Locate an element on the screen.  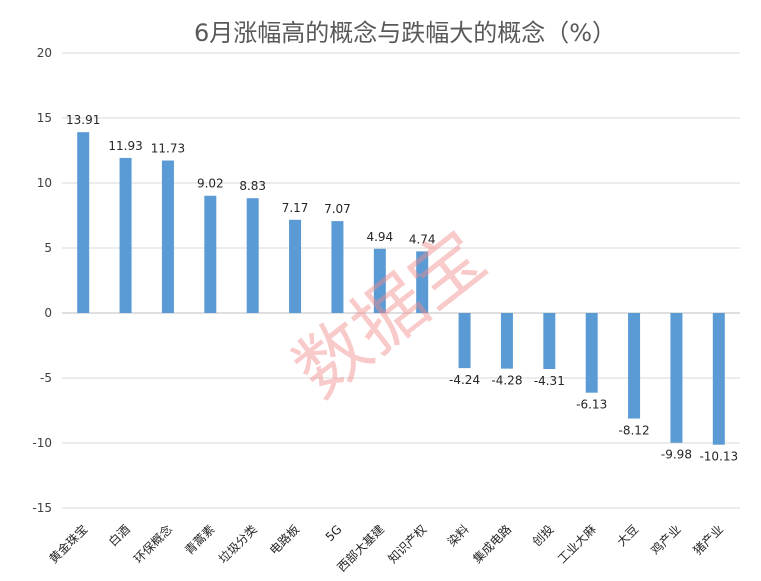
x-tick-label: 创投 is located at coordinates (543, 536).